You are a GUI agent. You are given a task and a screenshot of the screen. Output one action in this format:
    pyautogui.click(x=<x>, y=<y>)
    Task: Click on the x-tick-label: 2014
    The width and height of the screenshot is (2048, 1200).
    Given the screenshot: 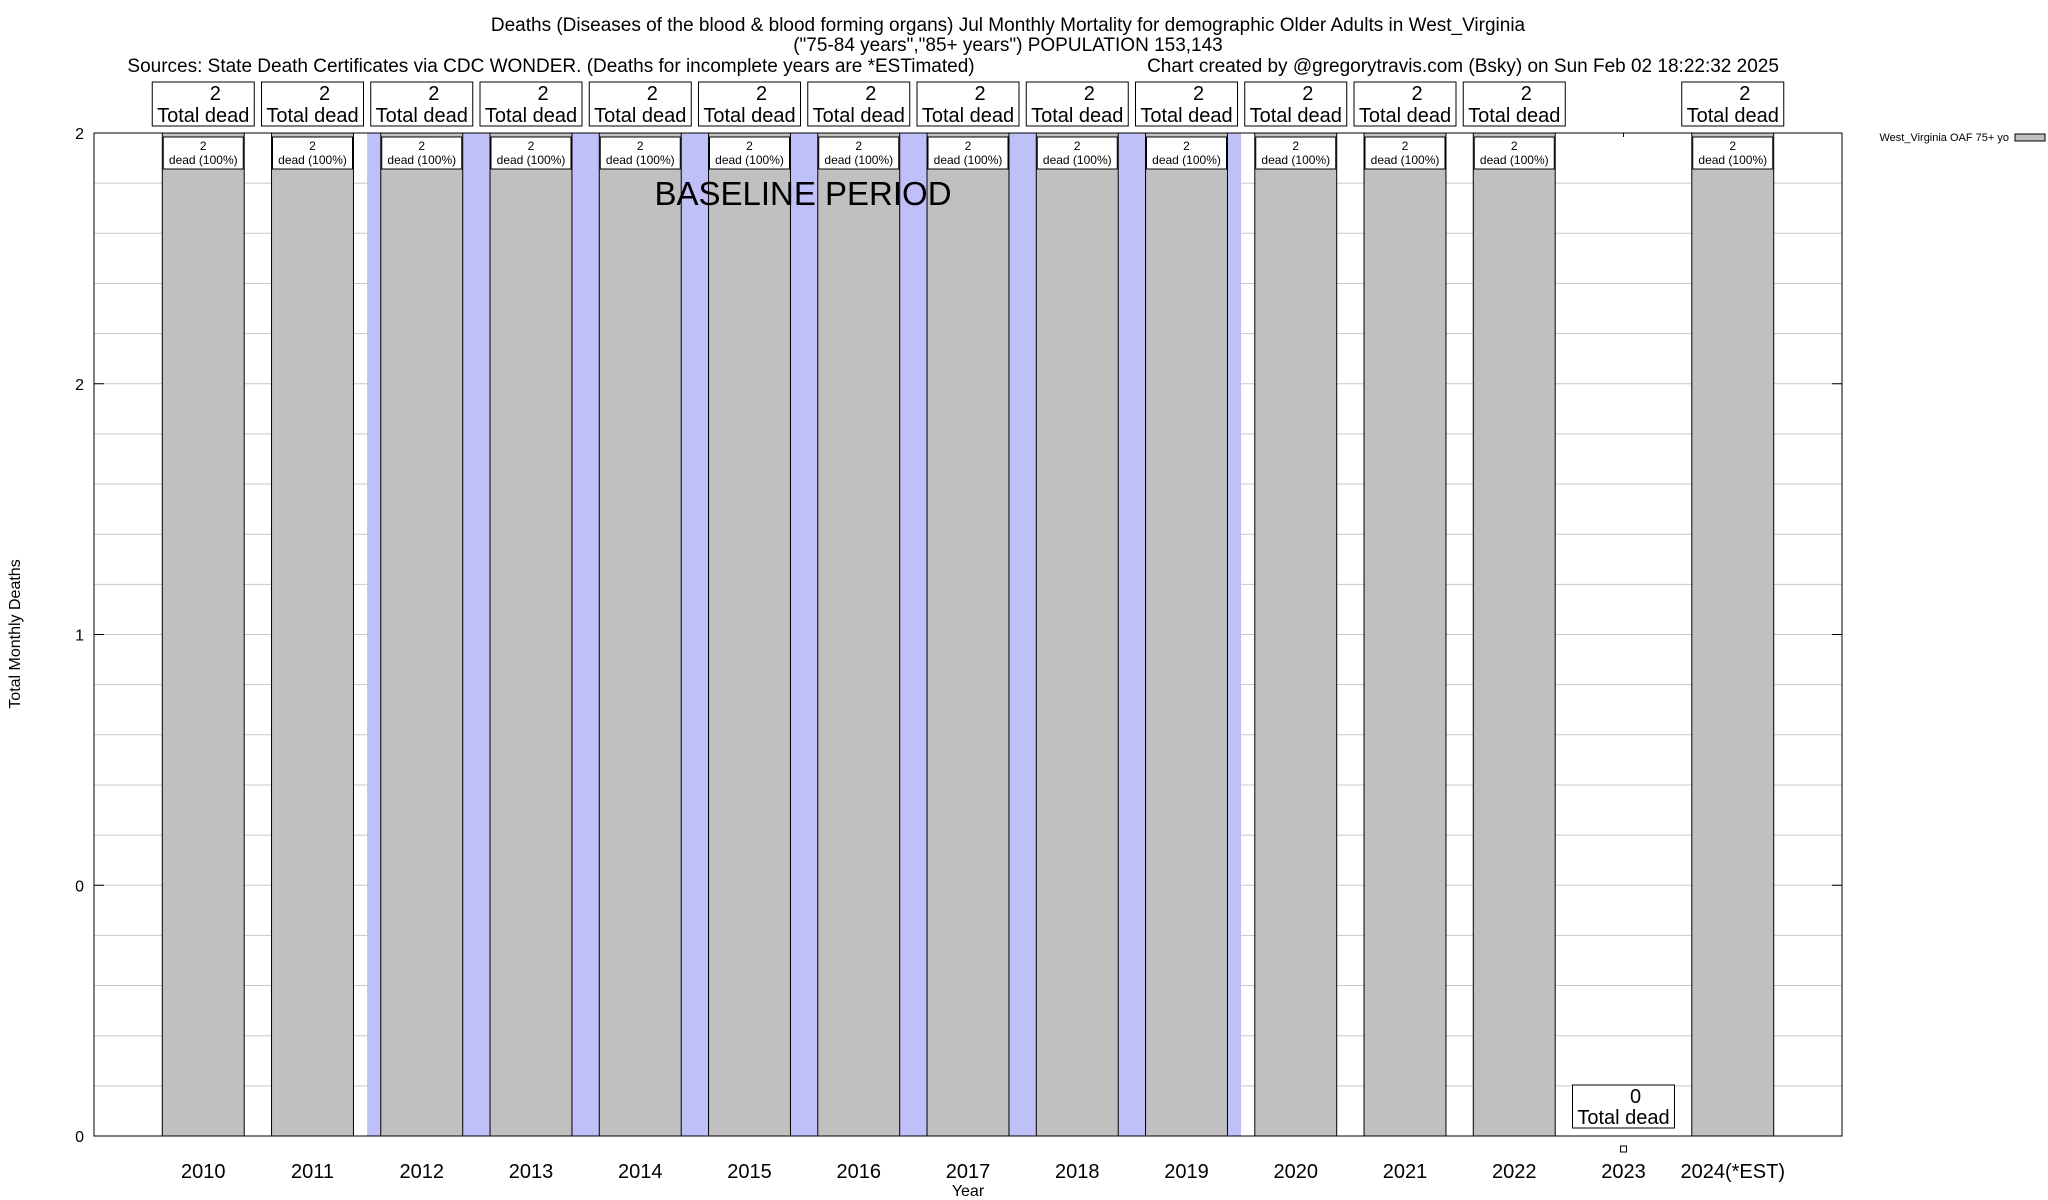 What is the action you would take?
    pyautogui.click(x=640, y=1172)
    